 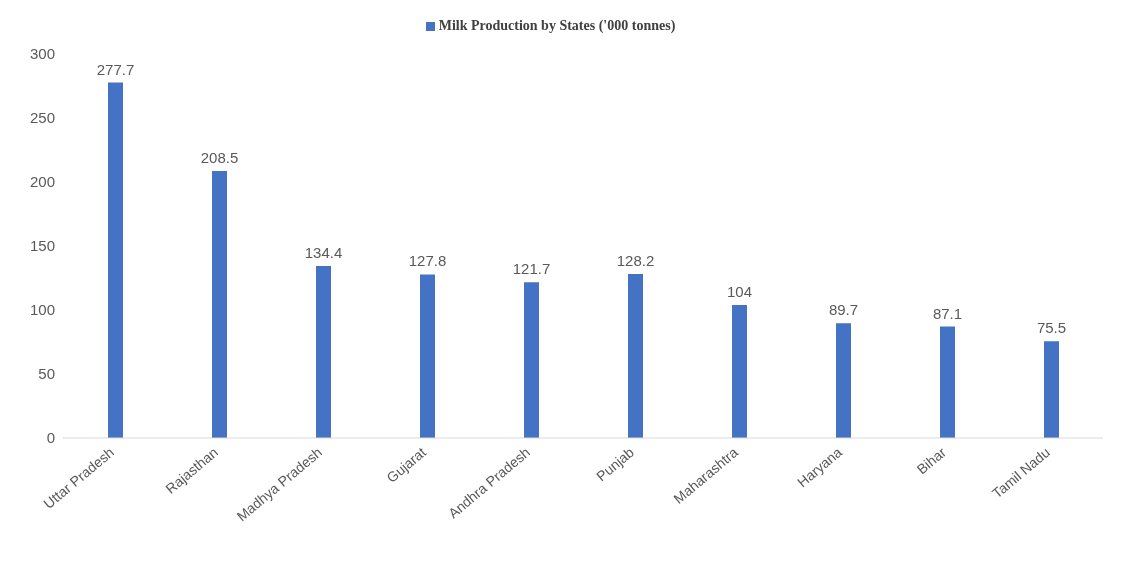 I want to click on legend-label: Milk Production by States ('000 tonnes), so click(x=557, y=25).